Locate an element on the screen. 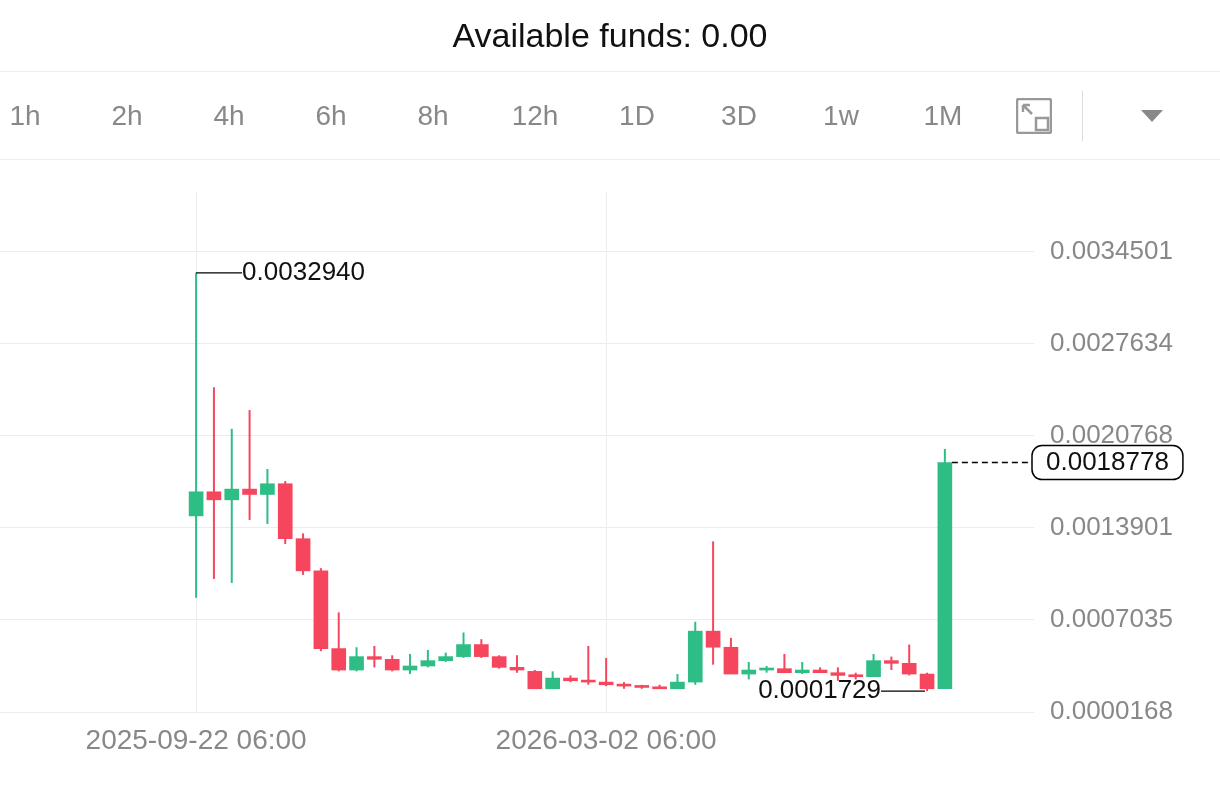  text: 6h is located at coordinates (331, 115).